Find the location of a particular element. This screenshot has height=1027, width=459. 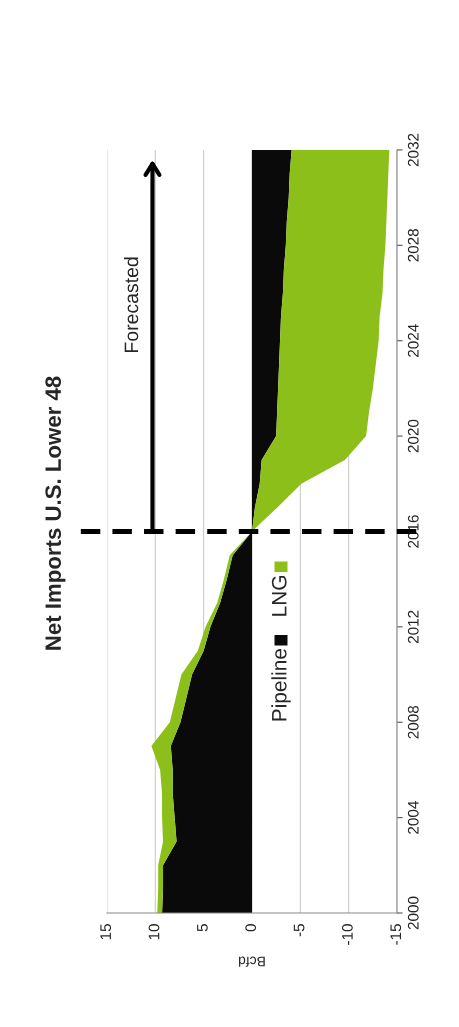

y-tick-label: 2024 is located at coordinates (413, 340).